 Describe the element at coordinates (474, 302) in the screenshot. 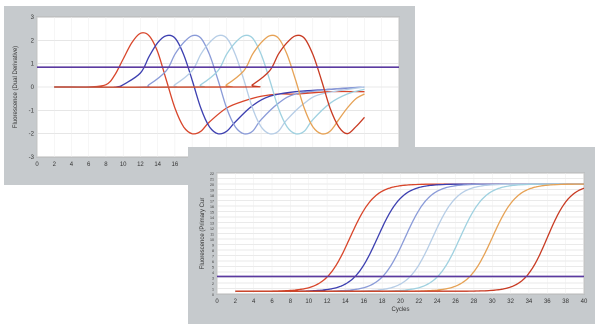

I see `x-tick-label: 28` at that location.